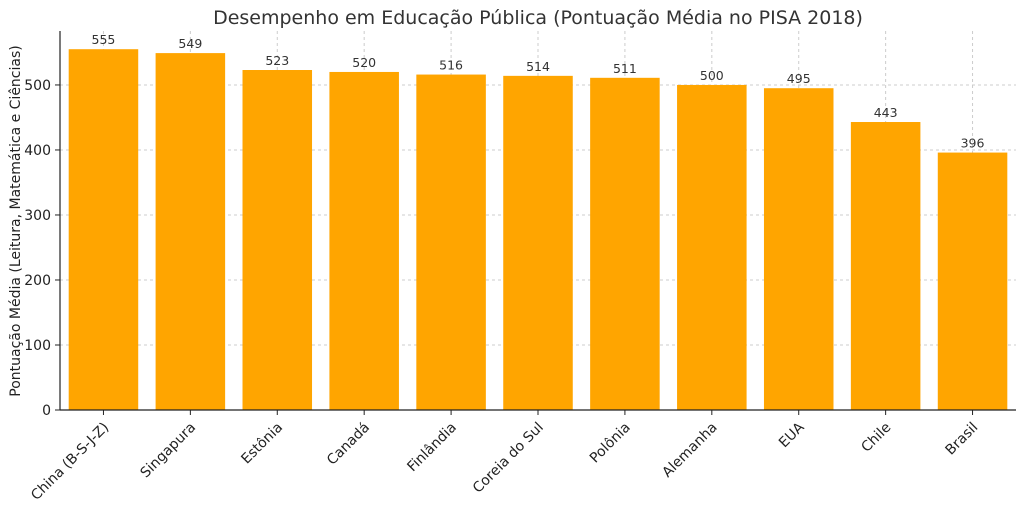  Describe the element at coordinates (190, 43) in the screenshot. I see `bar-value-label: 549` at that location.